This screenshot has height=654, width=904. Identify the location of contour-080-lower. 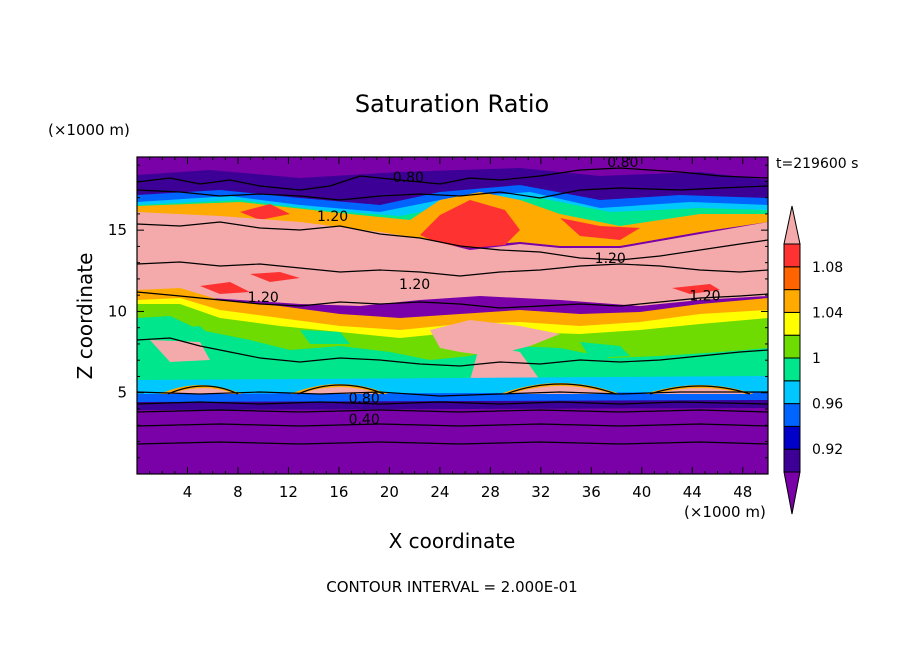
(452, 403).